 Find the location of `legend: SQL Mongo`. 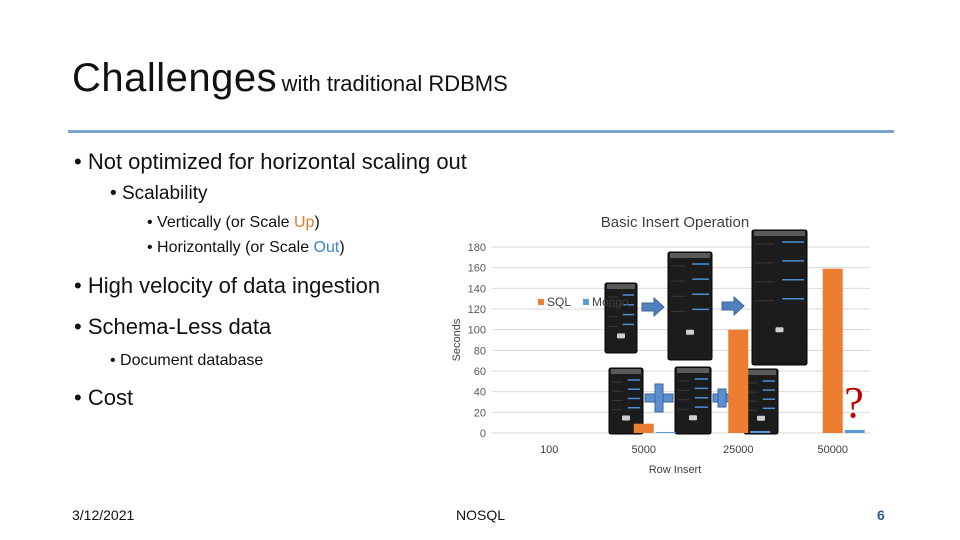

legend: SQL Mongo is located at coordinates (583, 302).